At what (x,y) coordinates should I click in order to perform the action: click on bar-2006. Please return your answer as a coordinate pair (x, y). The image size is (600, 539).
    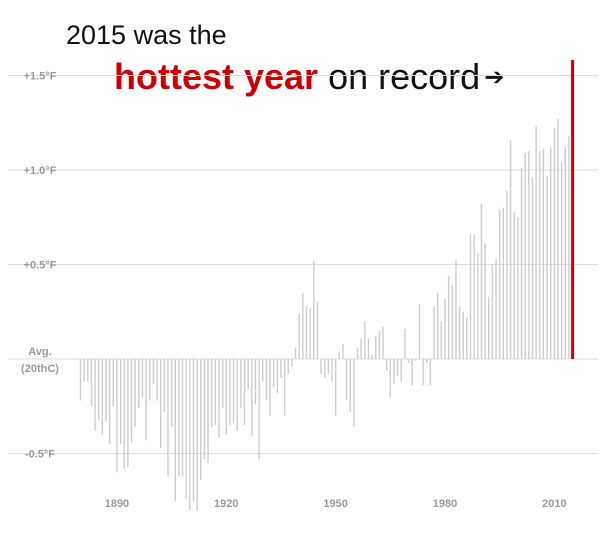
    Looking at the image, I should click on (540, 255).